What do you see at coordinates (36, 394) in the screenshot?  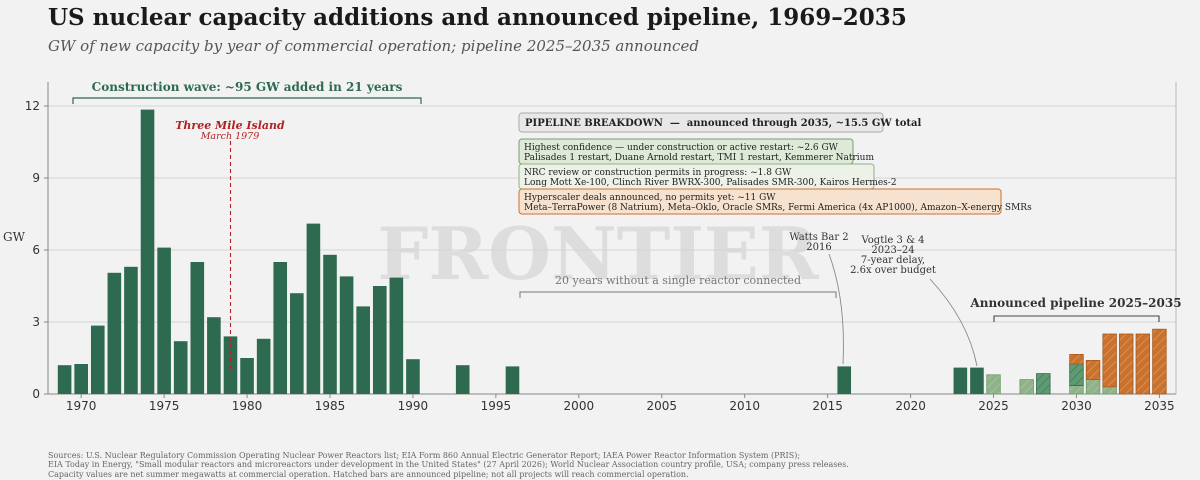 I see `y-tick-label: 0` at bounding box center [36, 394].